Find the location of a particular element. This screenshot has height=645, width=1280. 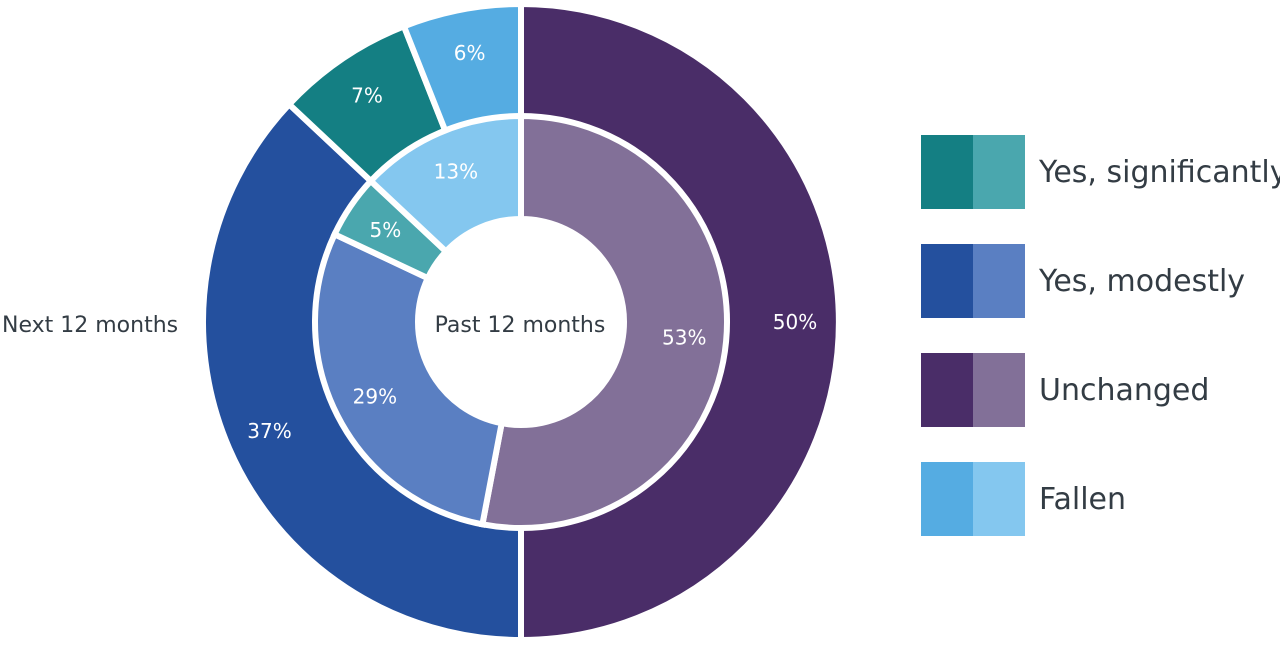

inner-ring-label: Past 12 months is located at coordinates (520, 325).